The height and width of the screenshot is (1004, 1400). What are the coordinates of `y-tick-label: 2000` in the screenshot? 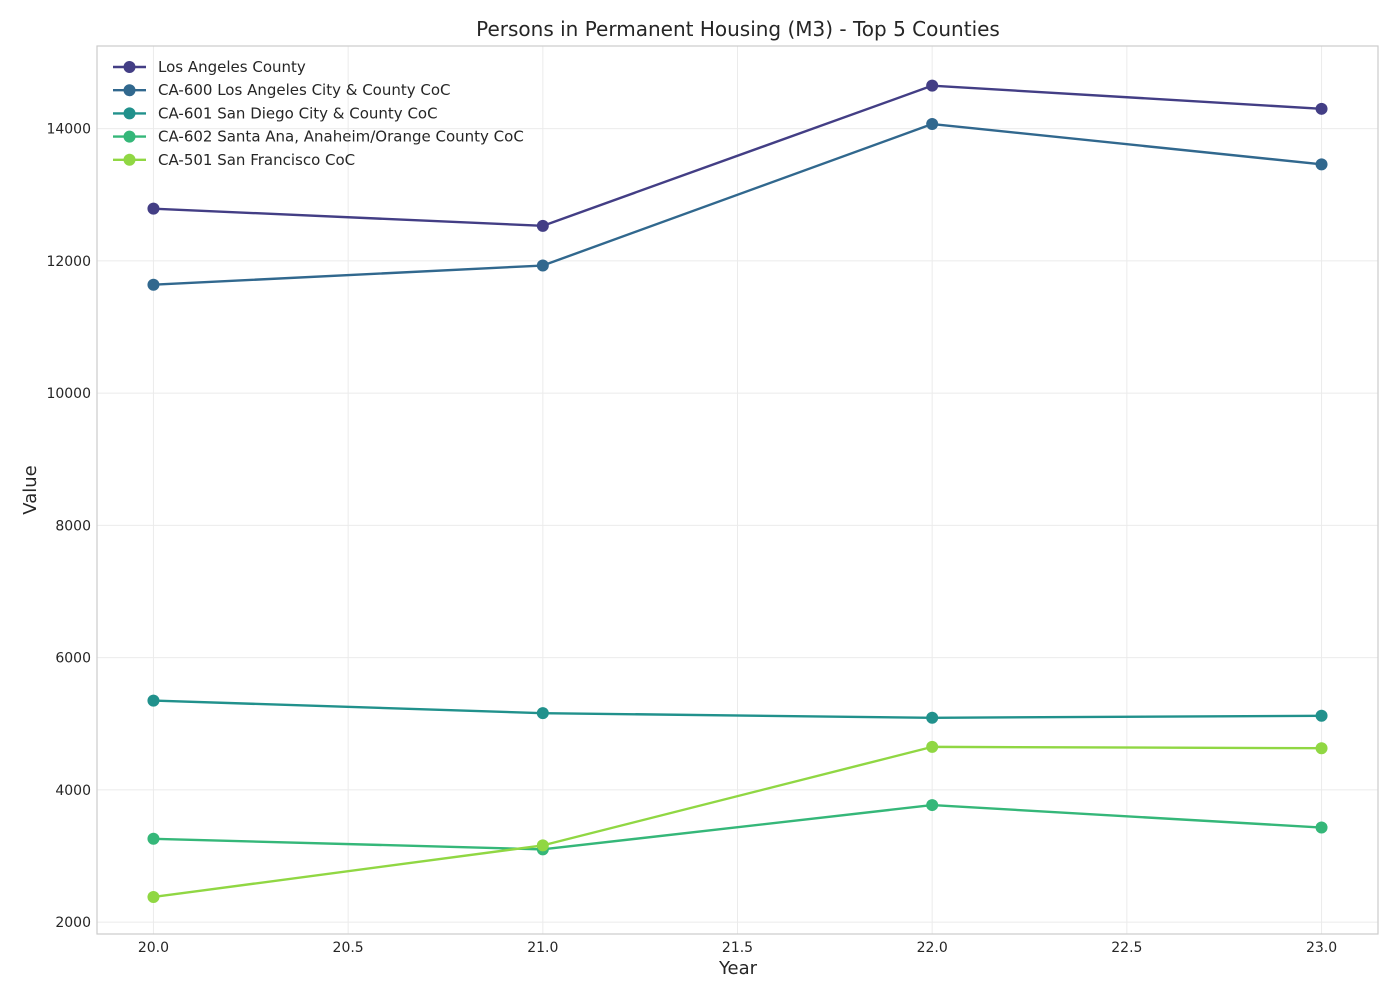 It's located at (73, 923).